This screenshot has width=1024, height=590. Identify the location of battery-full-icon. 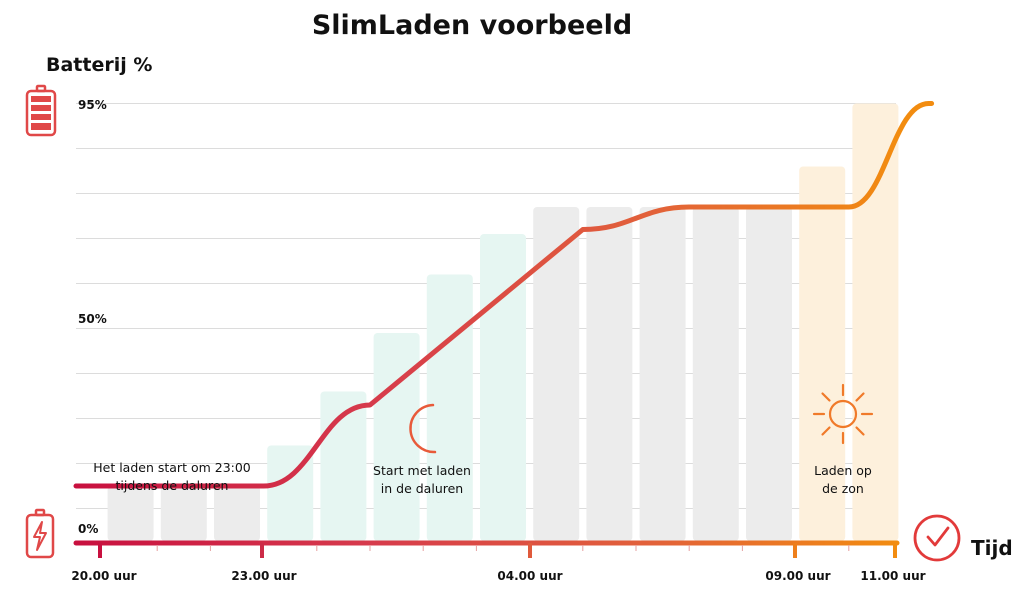
(41, 110).